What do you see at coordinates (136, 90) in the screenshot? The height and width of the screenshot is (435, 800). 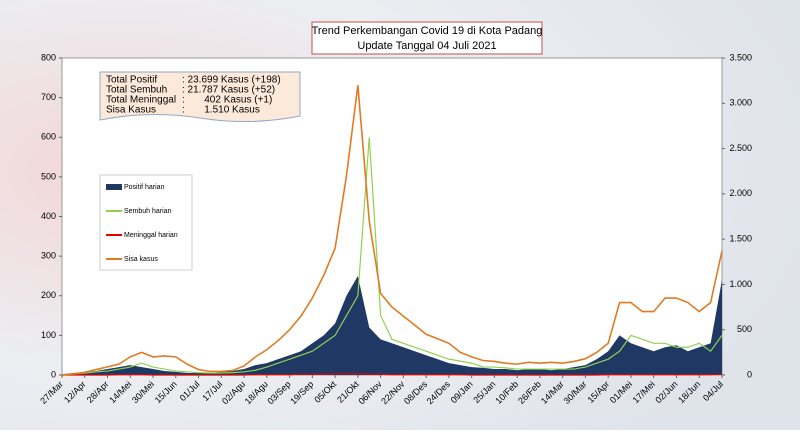 I see `summary-label: Total Sembuh` at bounding box center [136, 90].